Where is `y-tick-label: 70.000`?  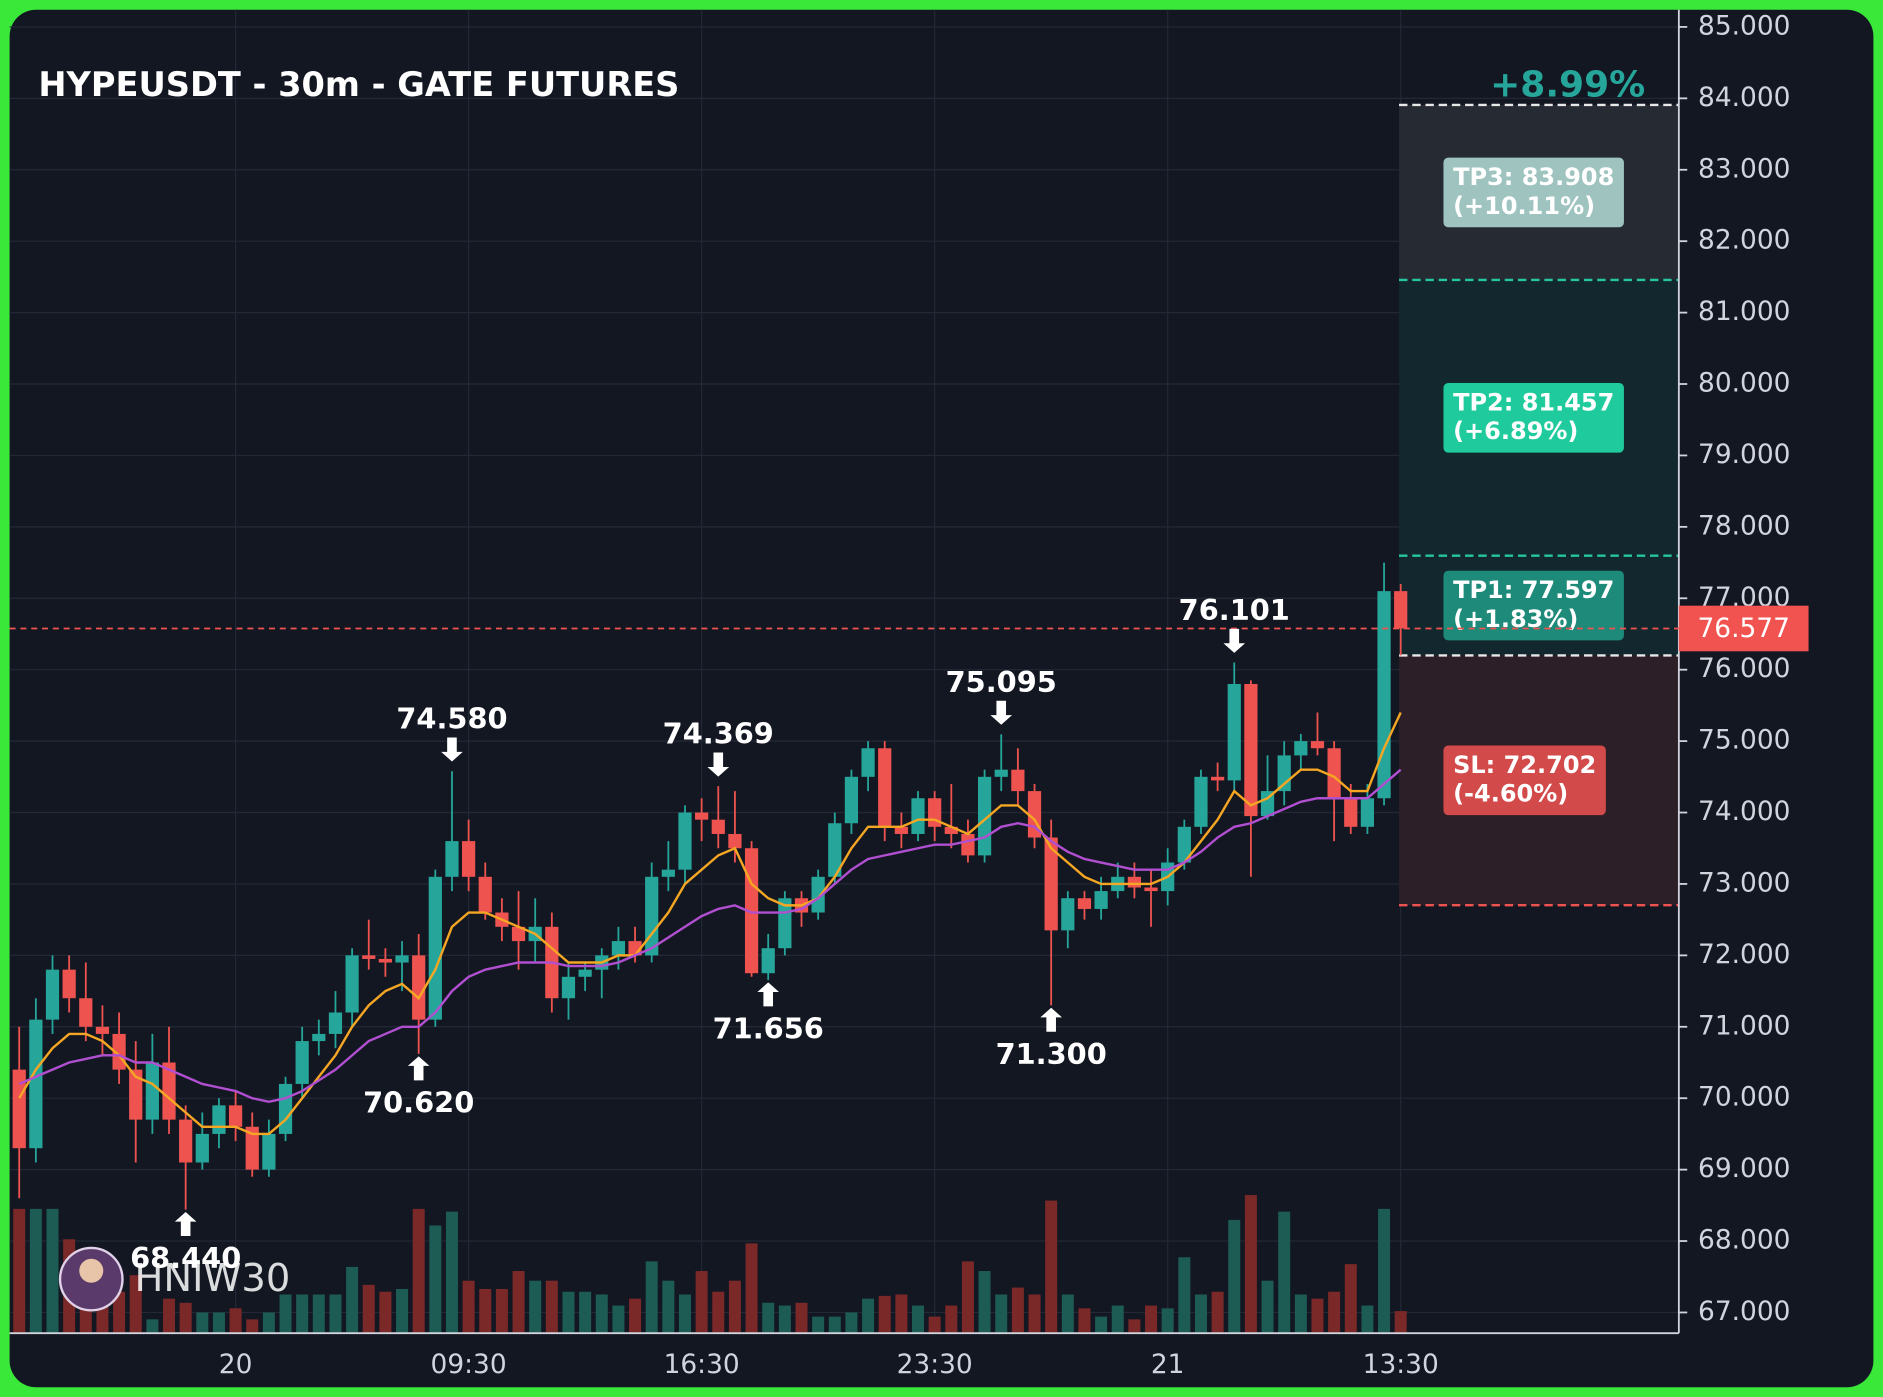 y-tick-label: 70.000 is located at coordinates (1744, 1097).